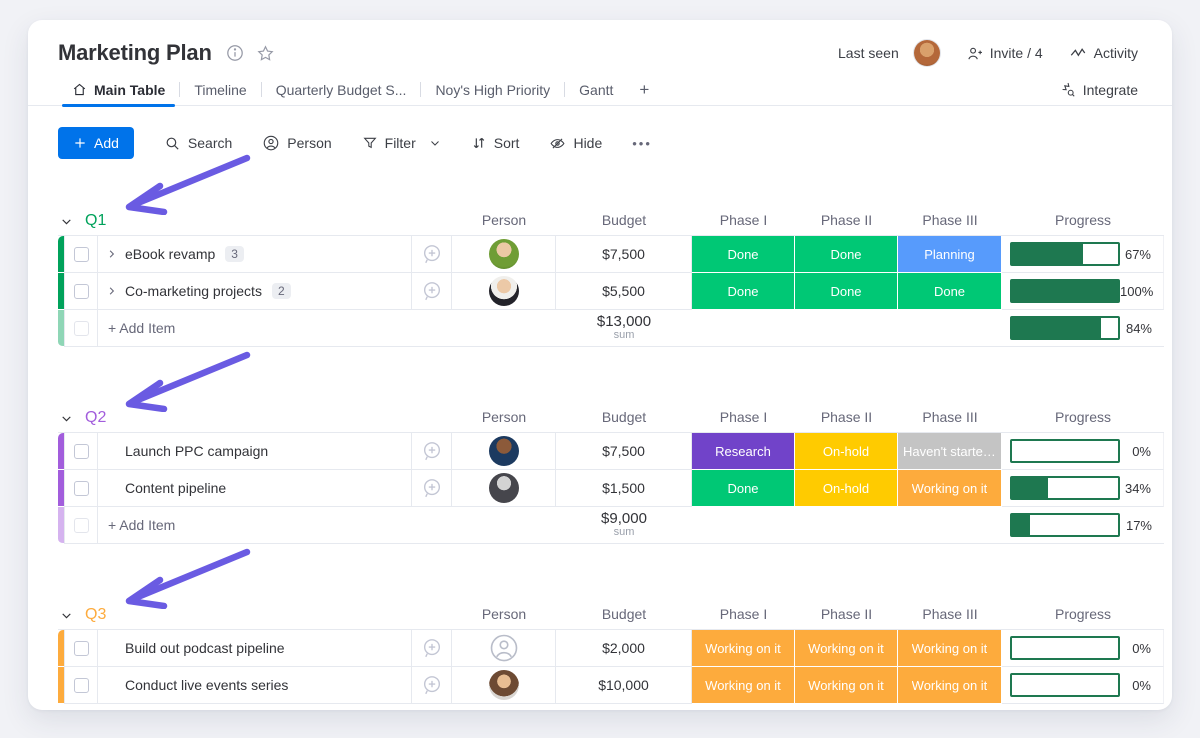  I want to click on progress-cell: 34%, so click(1083, 488).